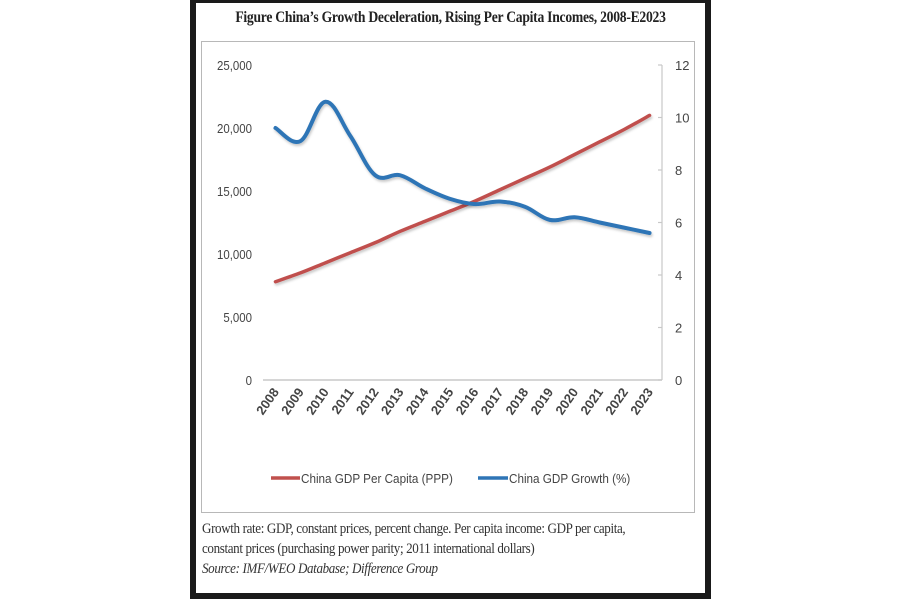 The height and width of the screenshot is (600, 900). What do you see at coordinates (566, 401) in the screenshot?
I see `x-tick-label: 2020` at bounding box center [566, 401].